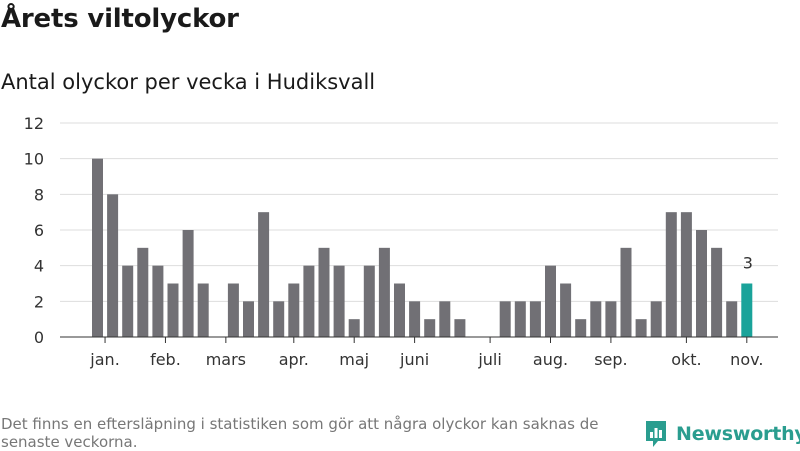  I want to click on chart-subtitle: Antal olyckor per vecka i Hudiksvall, so click(188, 82).